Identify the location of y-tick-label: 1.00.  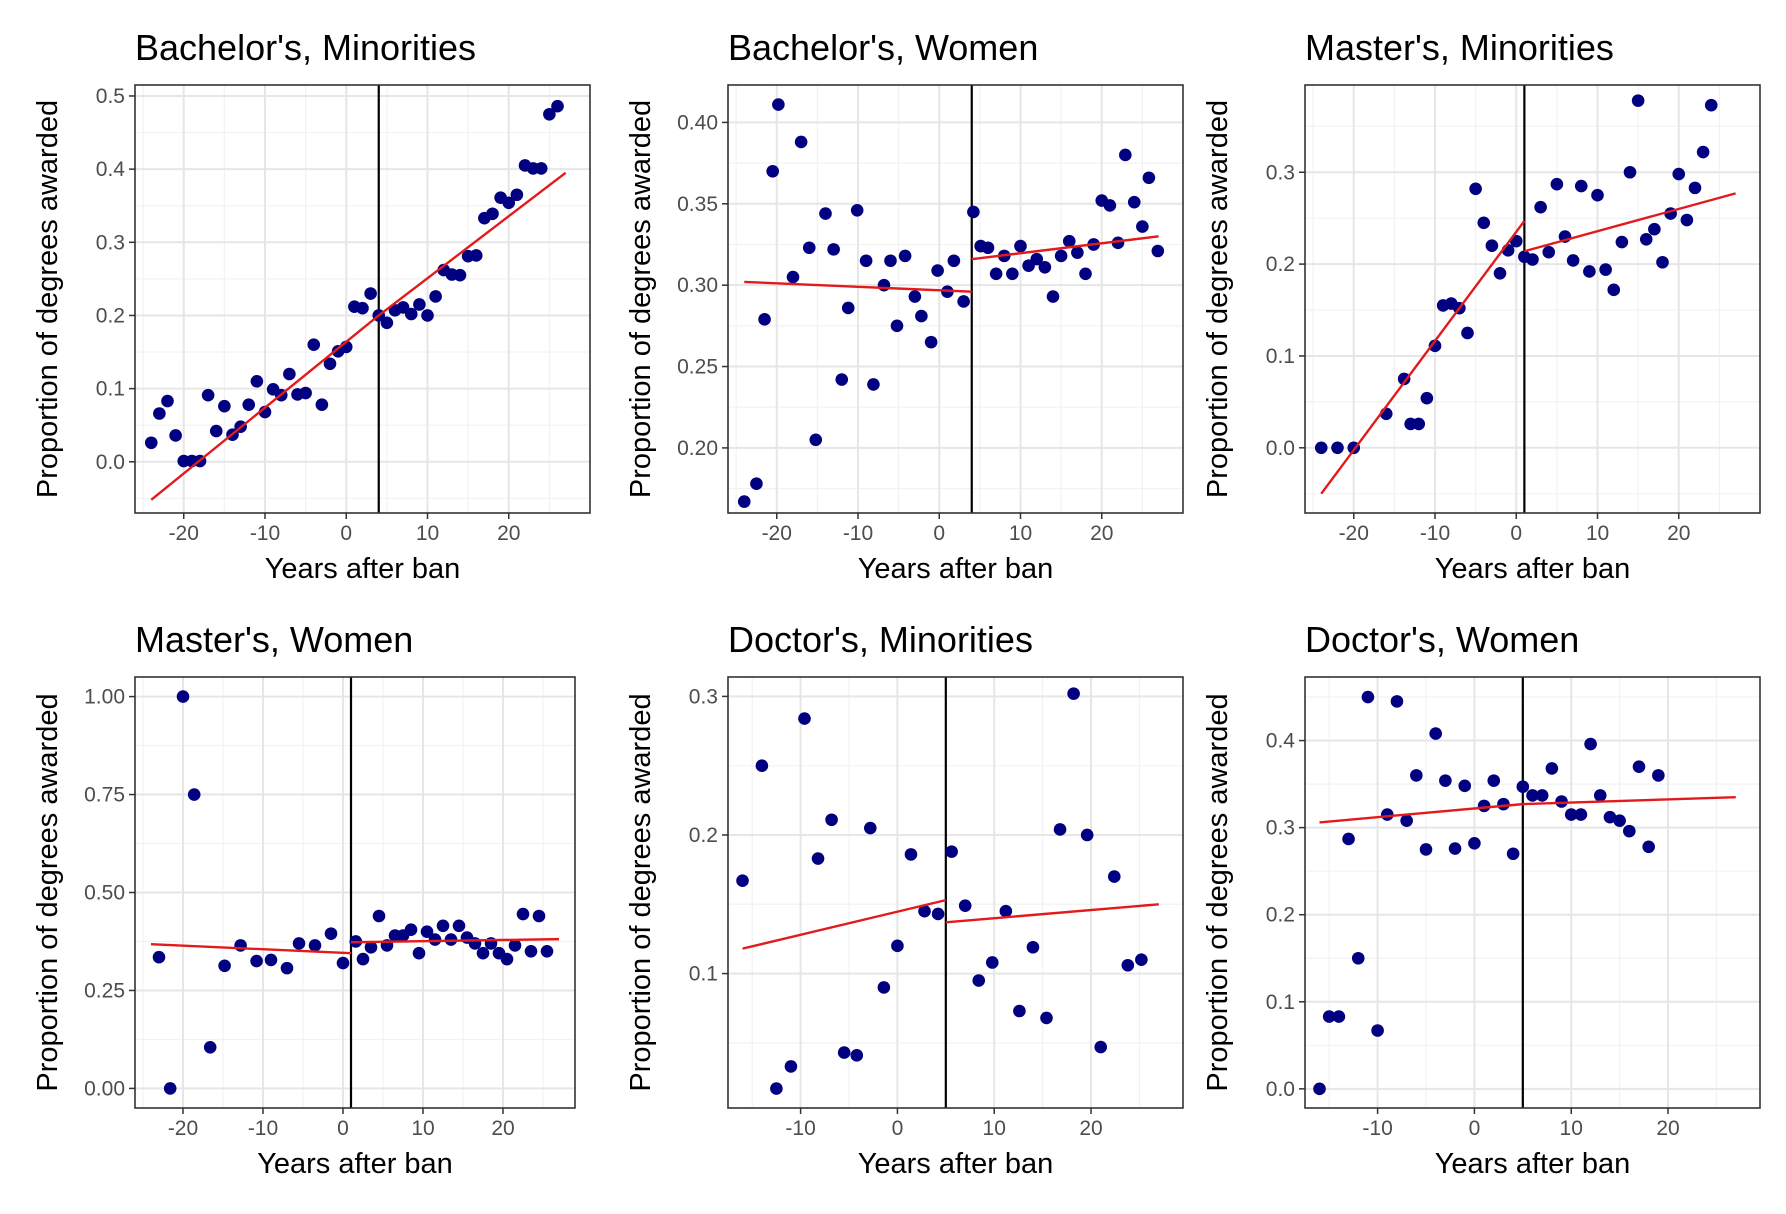
(104, 697).